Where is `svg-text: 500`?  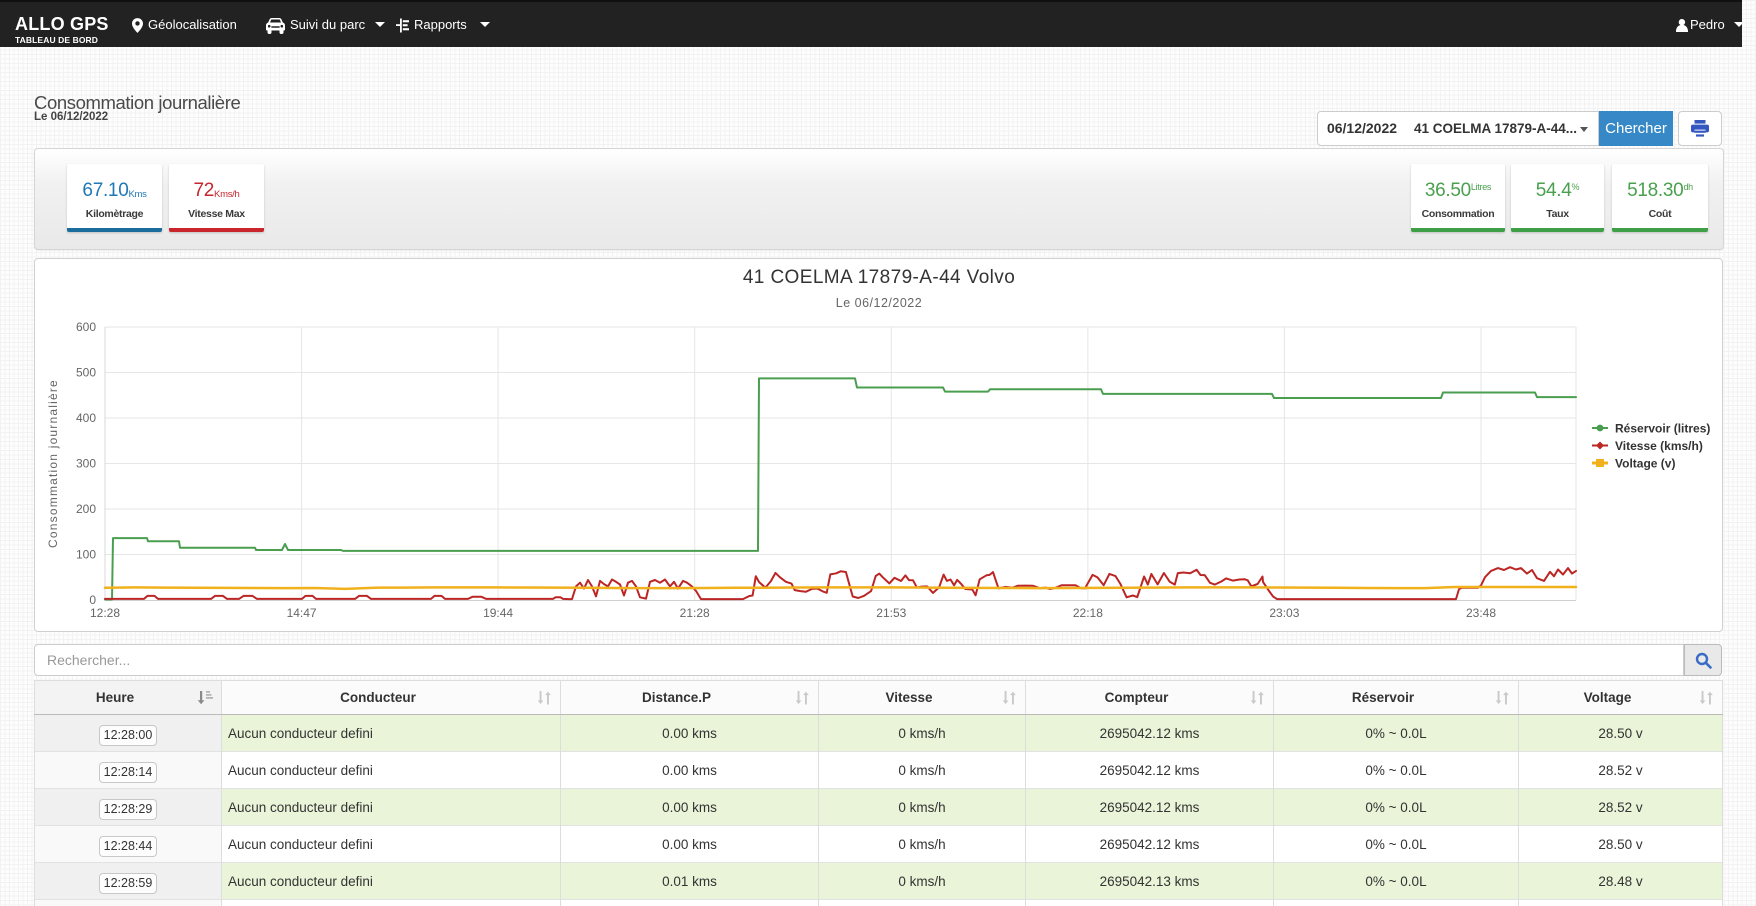 svg-text: 500 is located at coordinates (86, 373).